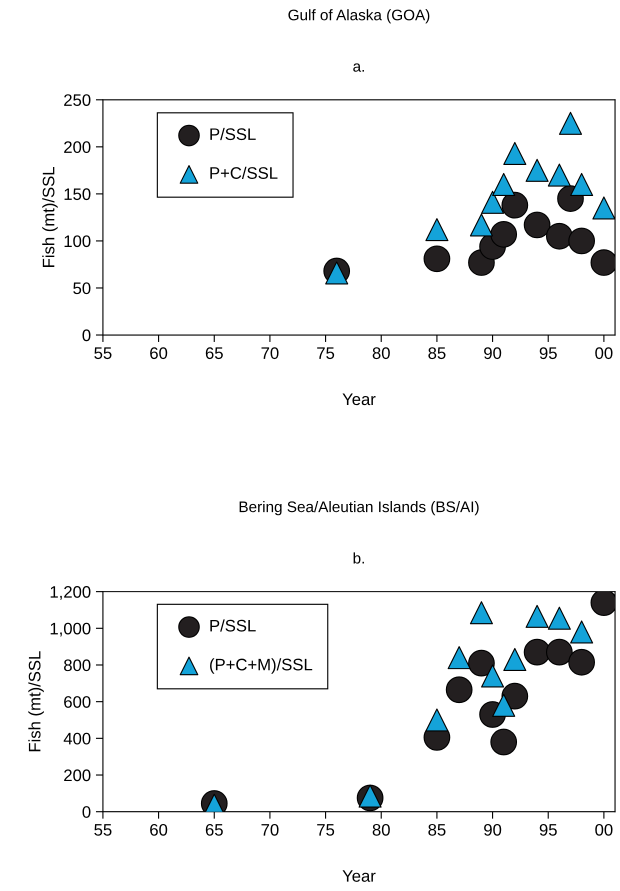 The image size is (620, 891). Describe the element at coordinates (70, 629) in the screenshot. I see `y-tick-label: 1,000` at that location.